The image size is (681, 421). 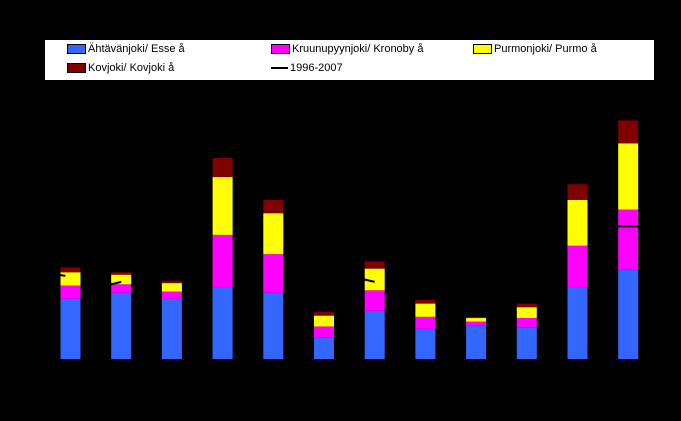 I want to click on legend-label-kronoby: Kruunupyynjoki/ Kronoby å, so click(x=358, y=49).